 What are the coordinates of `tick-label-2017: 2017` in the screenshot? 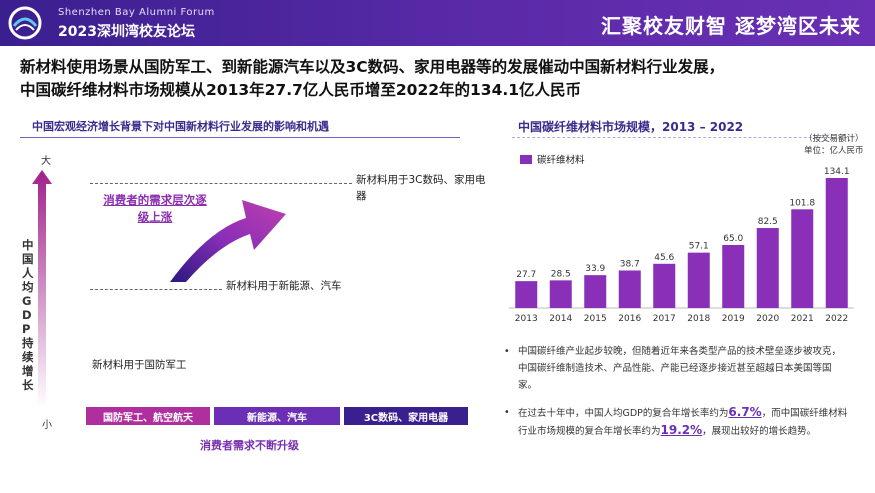 It's located at (664, 319).